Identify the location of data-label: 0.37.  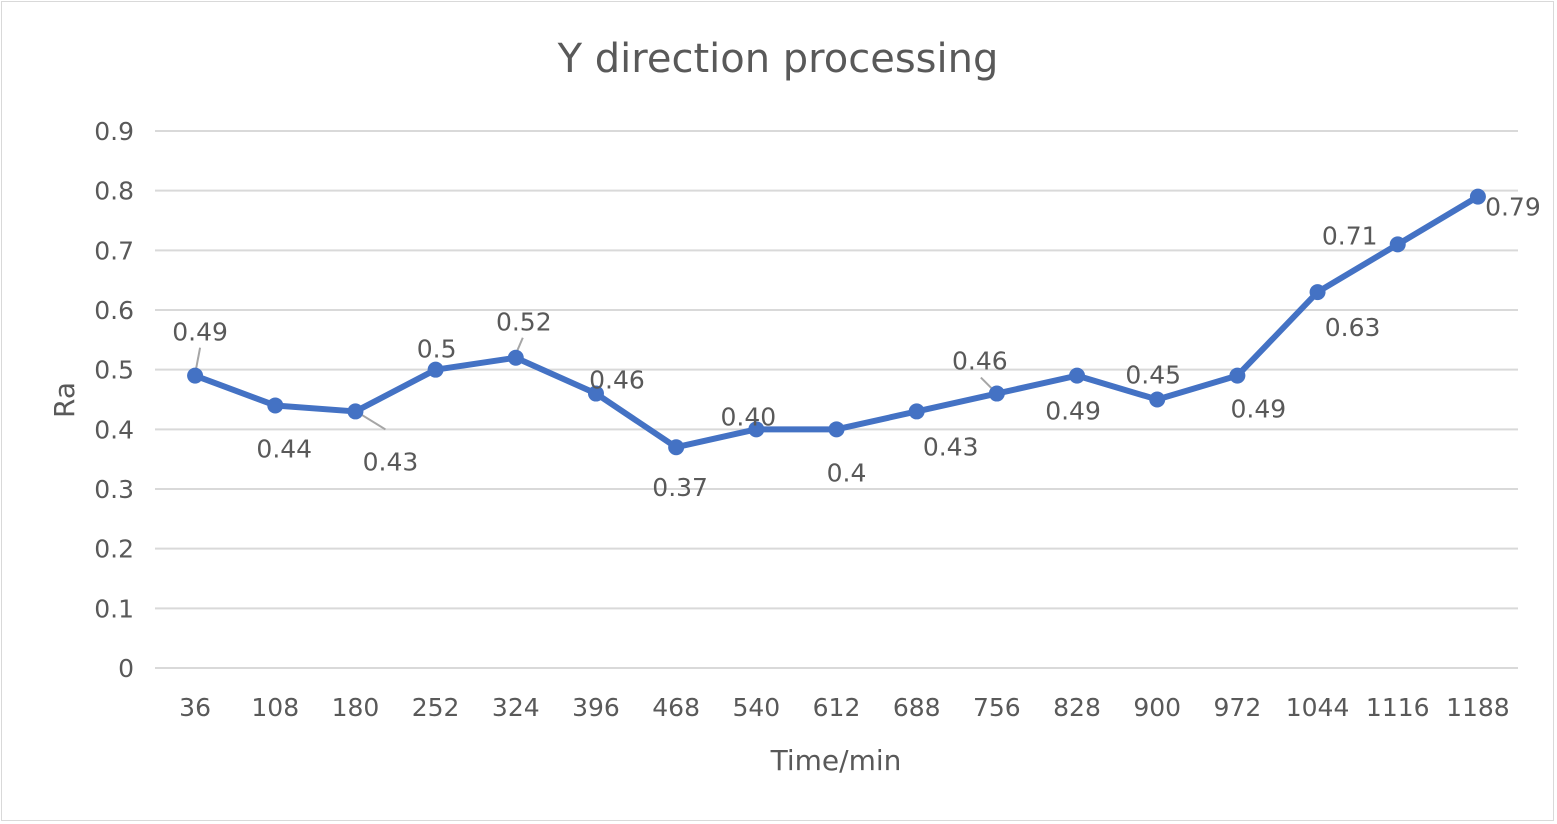
(680, 487).